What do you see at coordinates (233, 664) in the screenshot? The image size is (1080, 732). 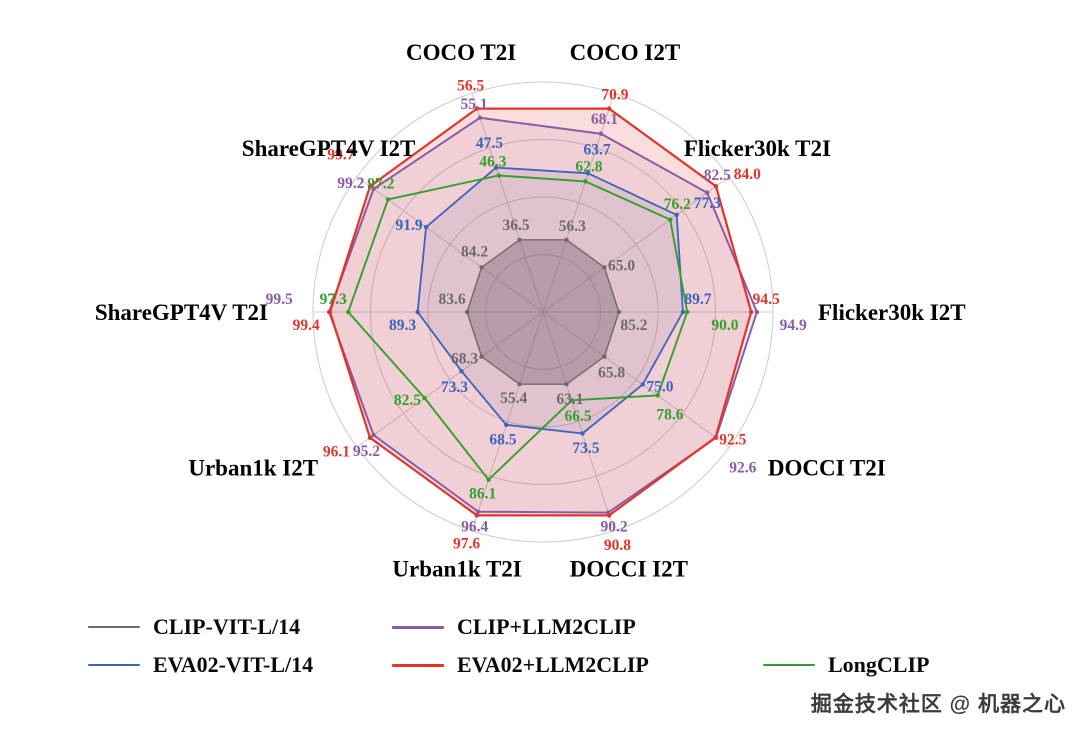 I see `legend-label-eva02-vit-l-14: EVA02-VIT-L/14` at bounding box center [233, 664].